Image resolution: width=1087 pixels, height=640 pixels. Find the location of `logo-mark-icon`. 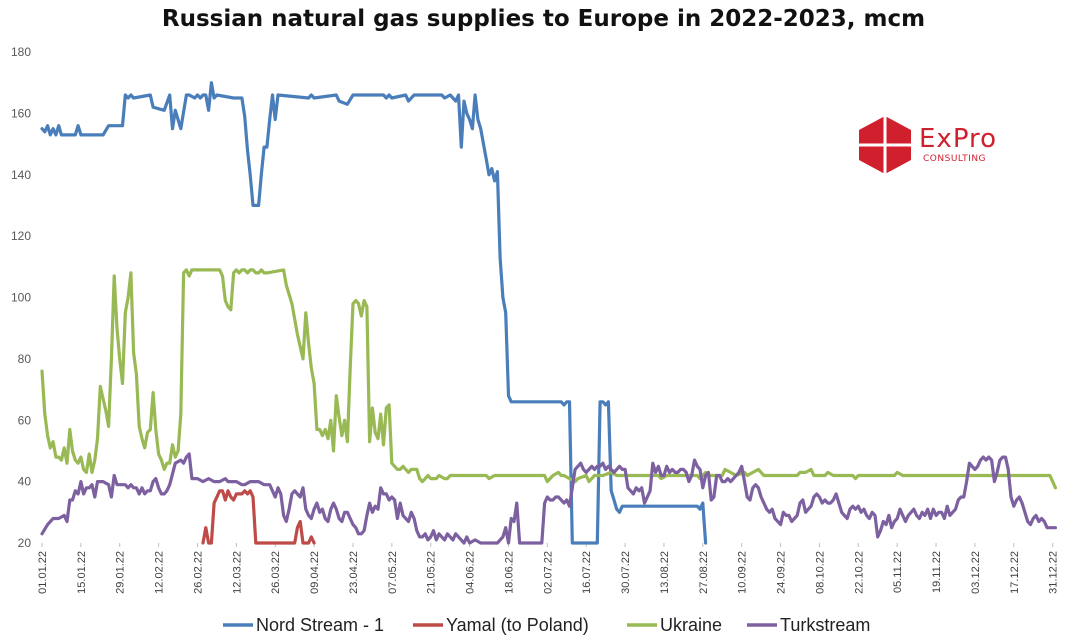

logo-mark-icon is located at coordinates (885, 145).